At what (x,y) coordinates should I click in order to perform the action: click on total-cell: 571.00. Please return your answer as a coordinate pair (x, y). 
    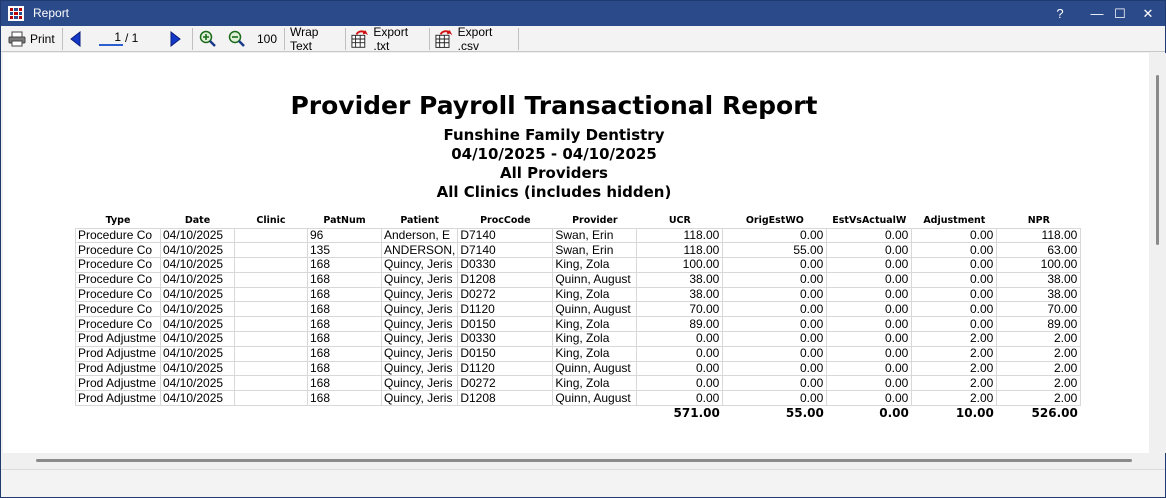
    Looking at the image, I should click on (696, 412).